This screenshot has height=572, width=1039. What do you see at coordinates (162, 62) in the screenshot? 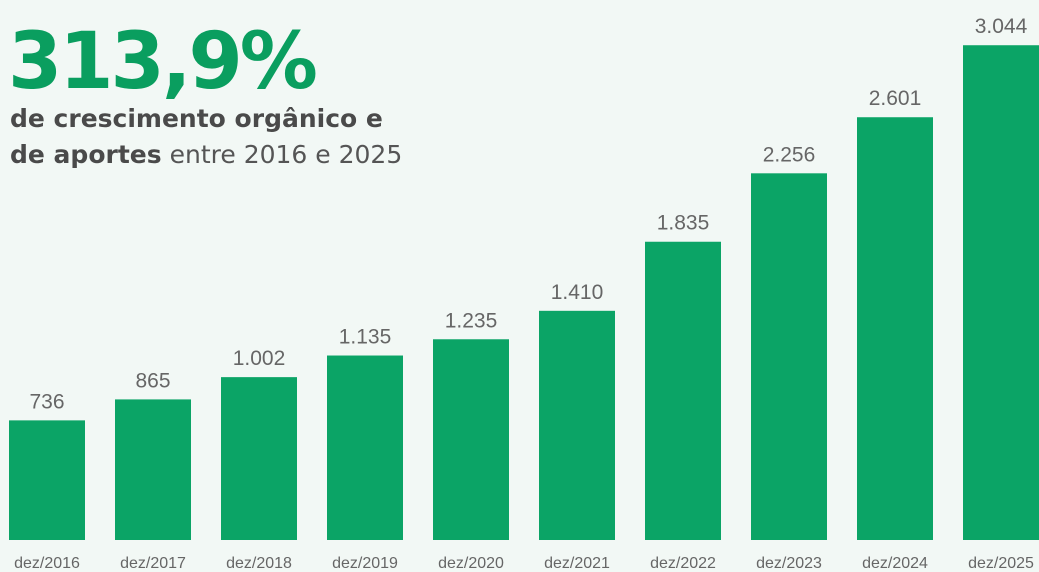
I see `chart-title: 313,9%` at bounding box center [162, 62].